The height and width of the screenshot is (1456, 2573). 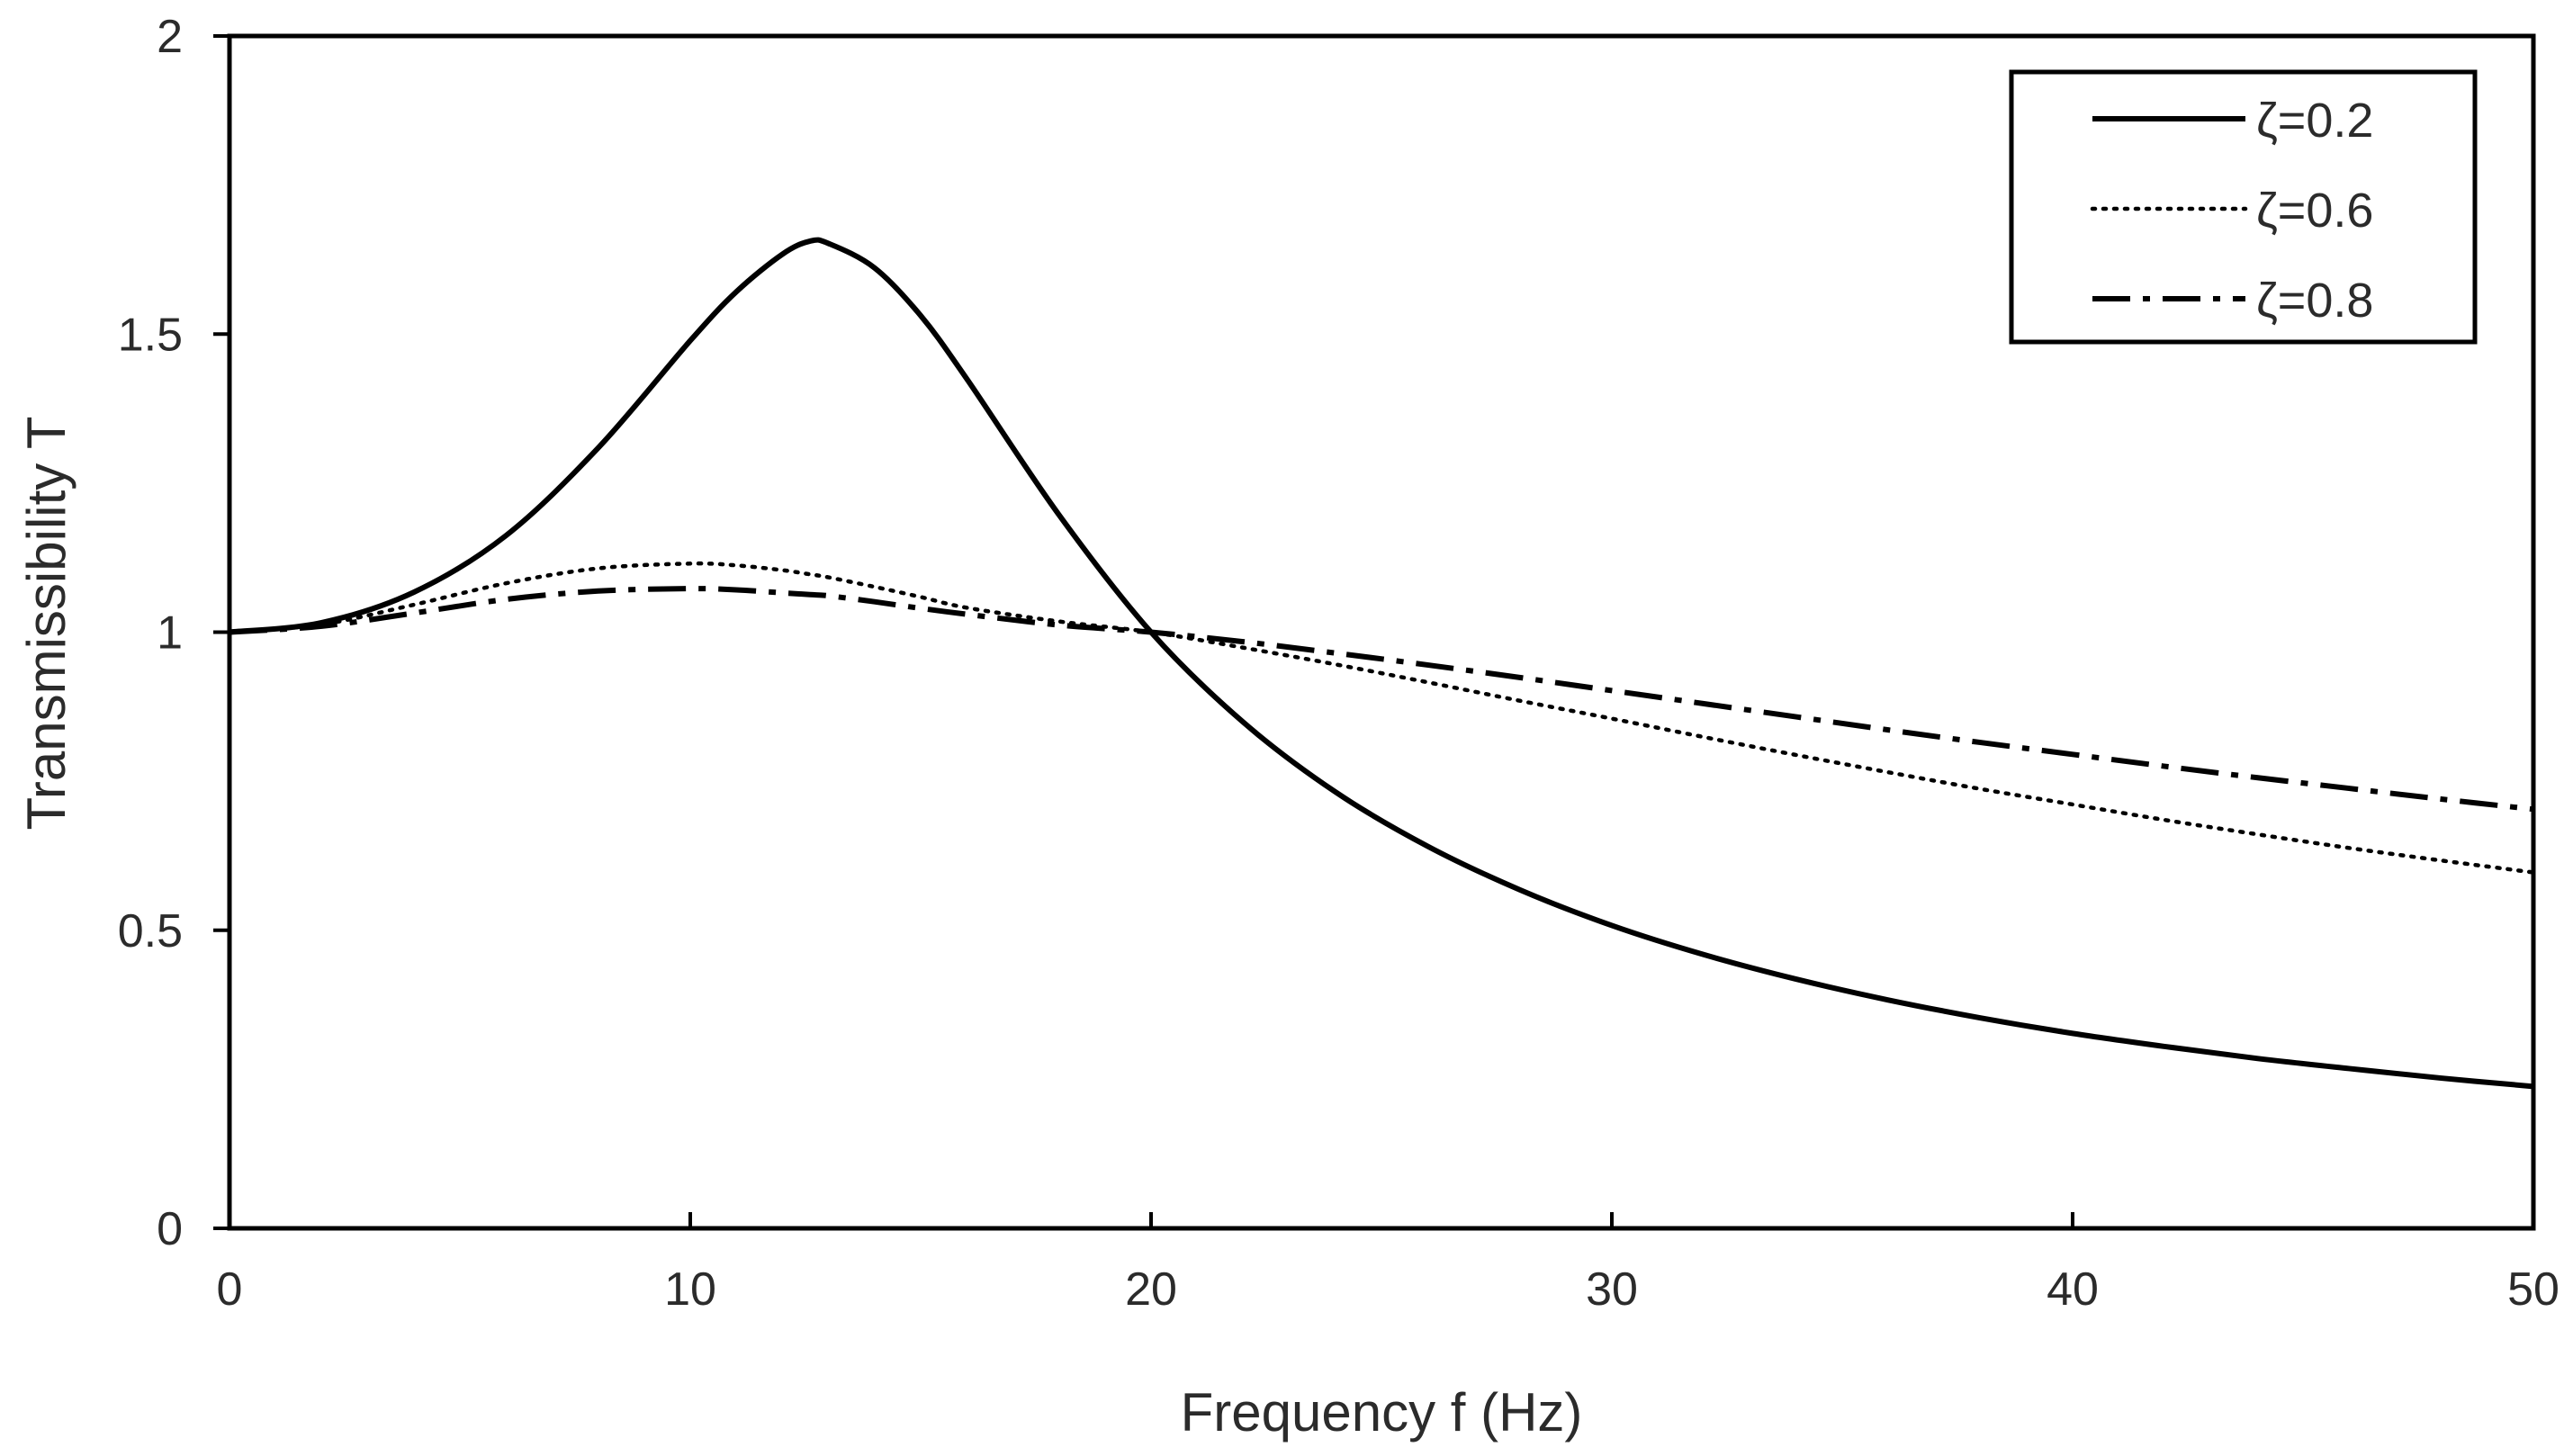 I want to click on y-tick-label: 1, so click(x=170, y=633).